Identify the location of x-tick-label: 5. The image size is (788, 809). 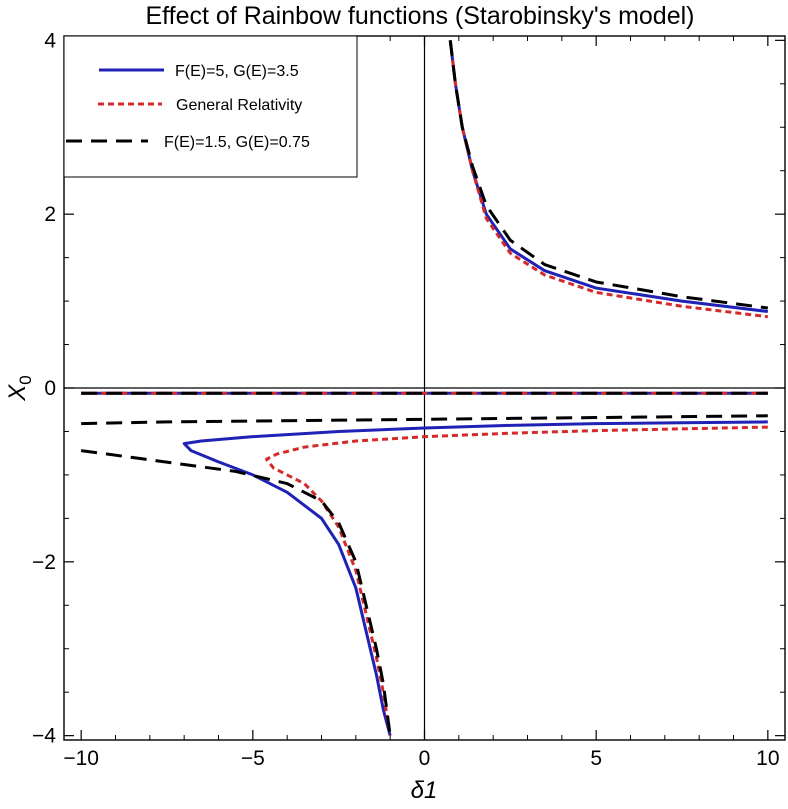
(596, 758).